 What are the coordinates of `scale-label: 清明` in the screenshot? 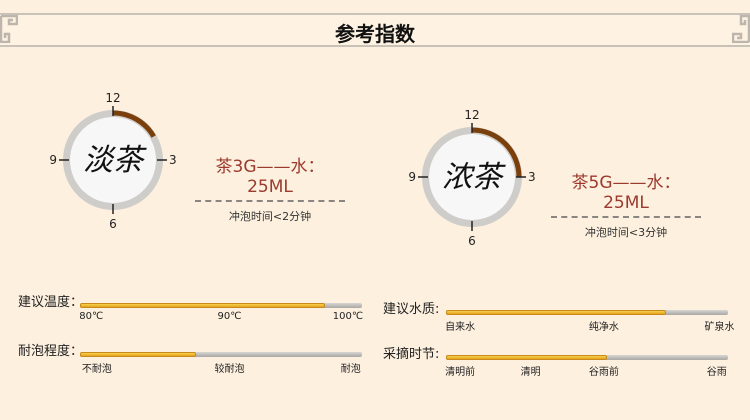 It's located at (530, 372).